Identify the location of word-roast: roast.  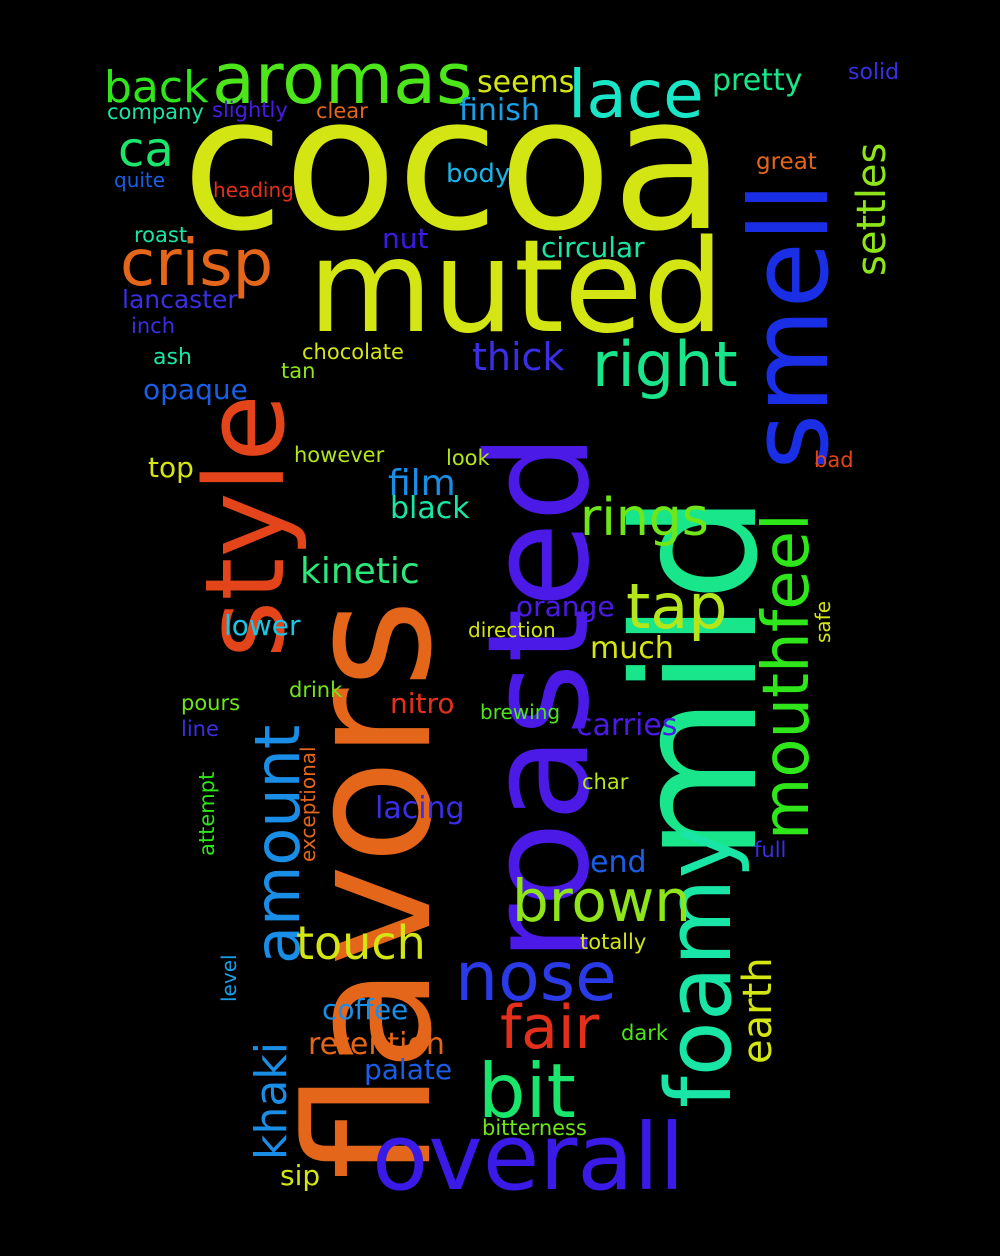
(161, 235).